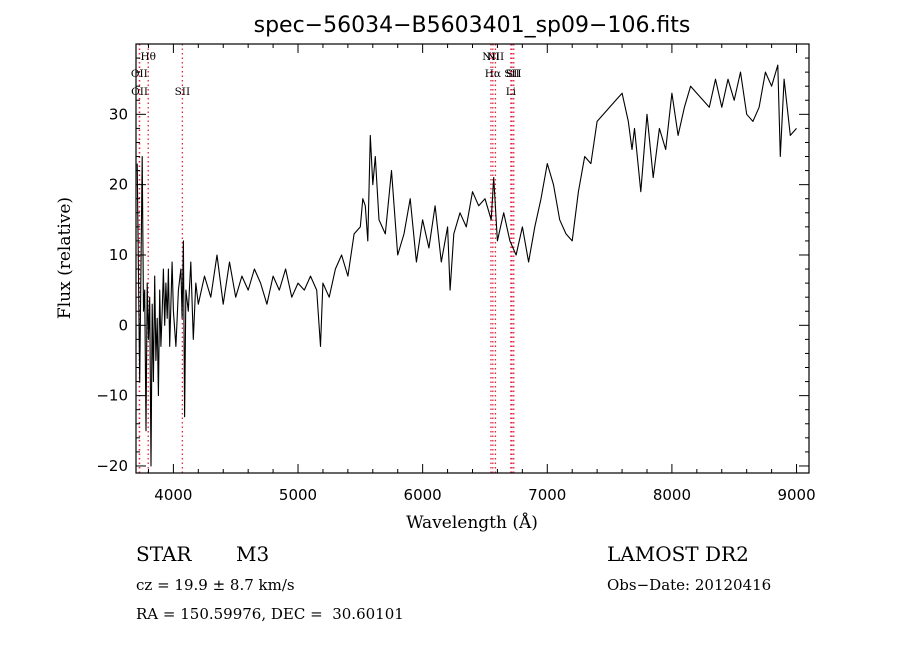  I want to click on chart-title: spec−56034−B5603401_sp09−106.fits, so click(472, 25).